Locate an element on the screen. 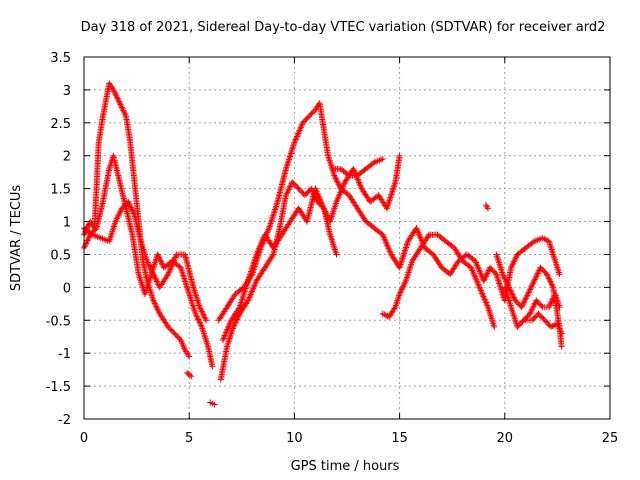  y-tick-label: 1 is located at coordinates (67, 223).